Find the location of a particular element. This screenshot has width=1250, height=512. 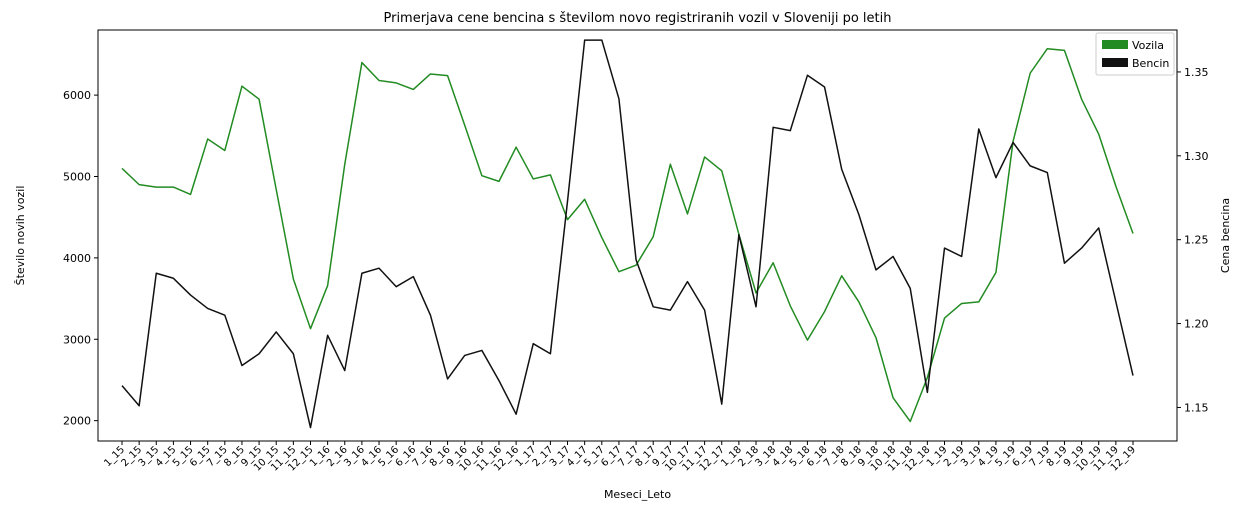

x-axis-label: Meseci_Leto is located at coordinates (637, 494).